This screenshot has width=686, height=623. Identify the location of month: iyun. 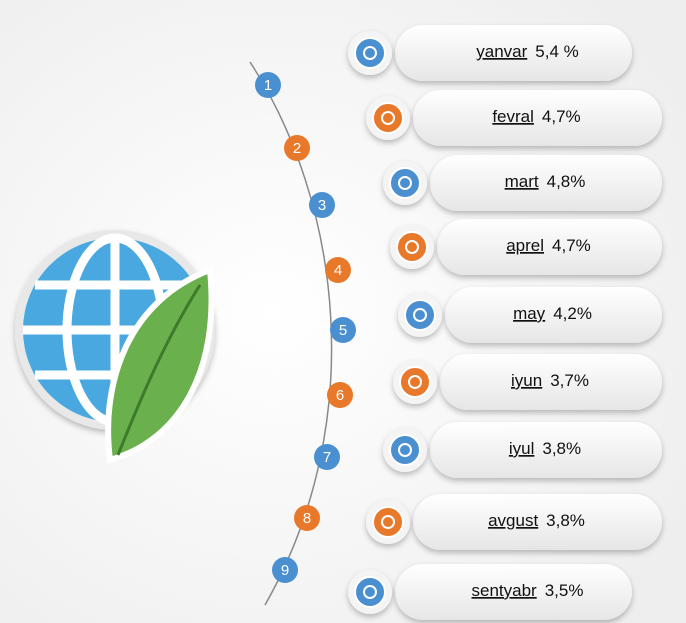
(526, 380).